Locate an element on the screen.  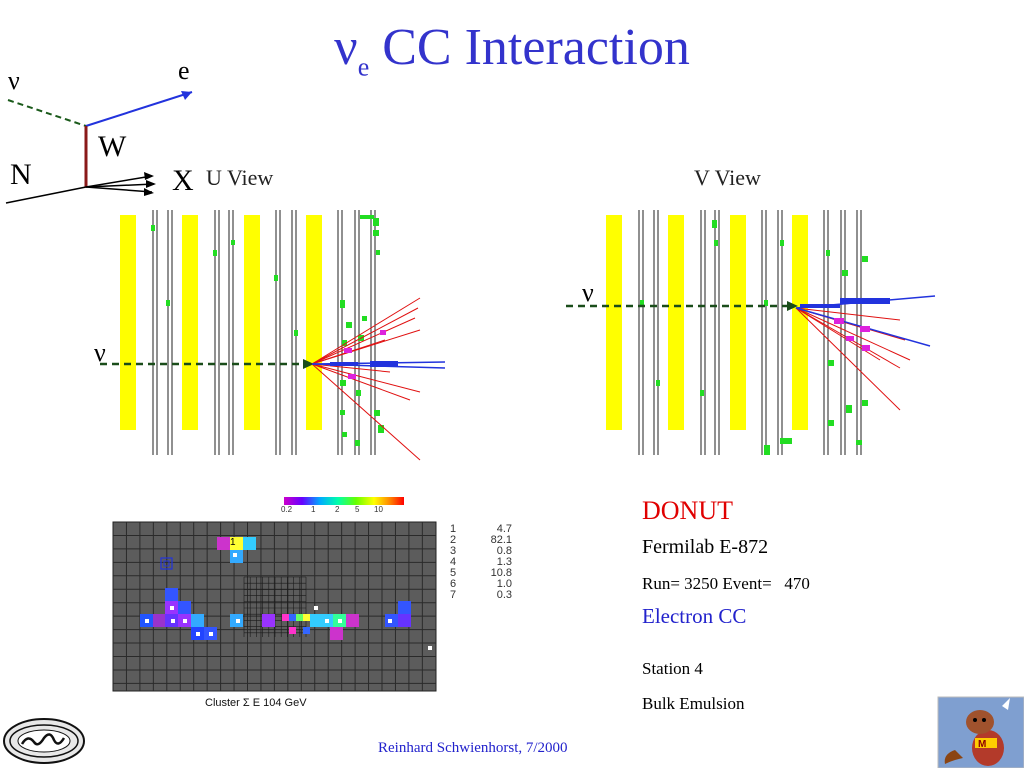
emulsion-type: Bulk Emulsion is located at coordinates (693, 703).